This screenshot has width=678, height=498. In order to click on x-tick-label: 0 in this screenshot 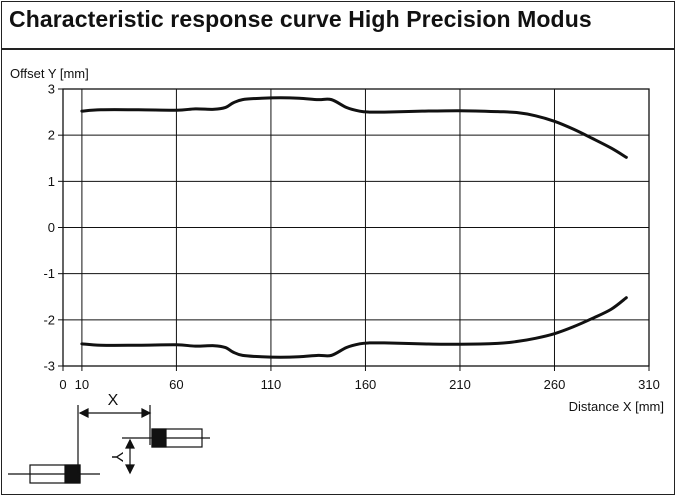, I will do `click(62, 384)`.